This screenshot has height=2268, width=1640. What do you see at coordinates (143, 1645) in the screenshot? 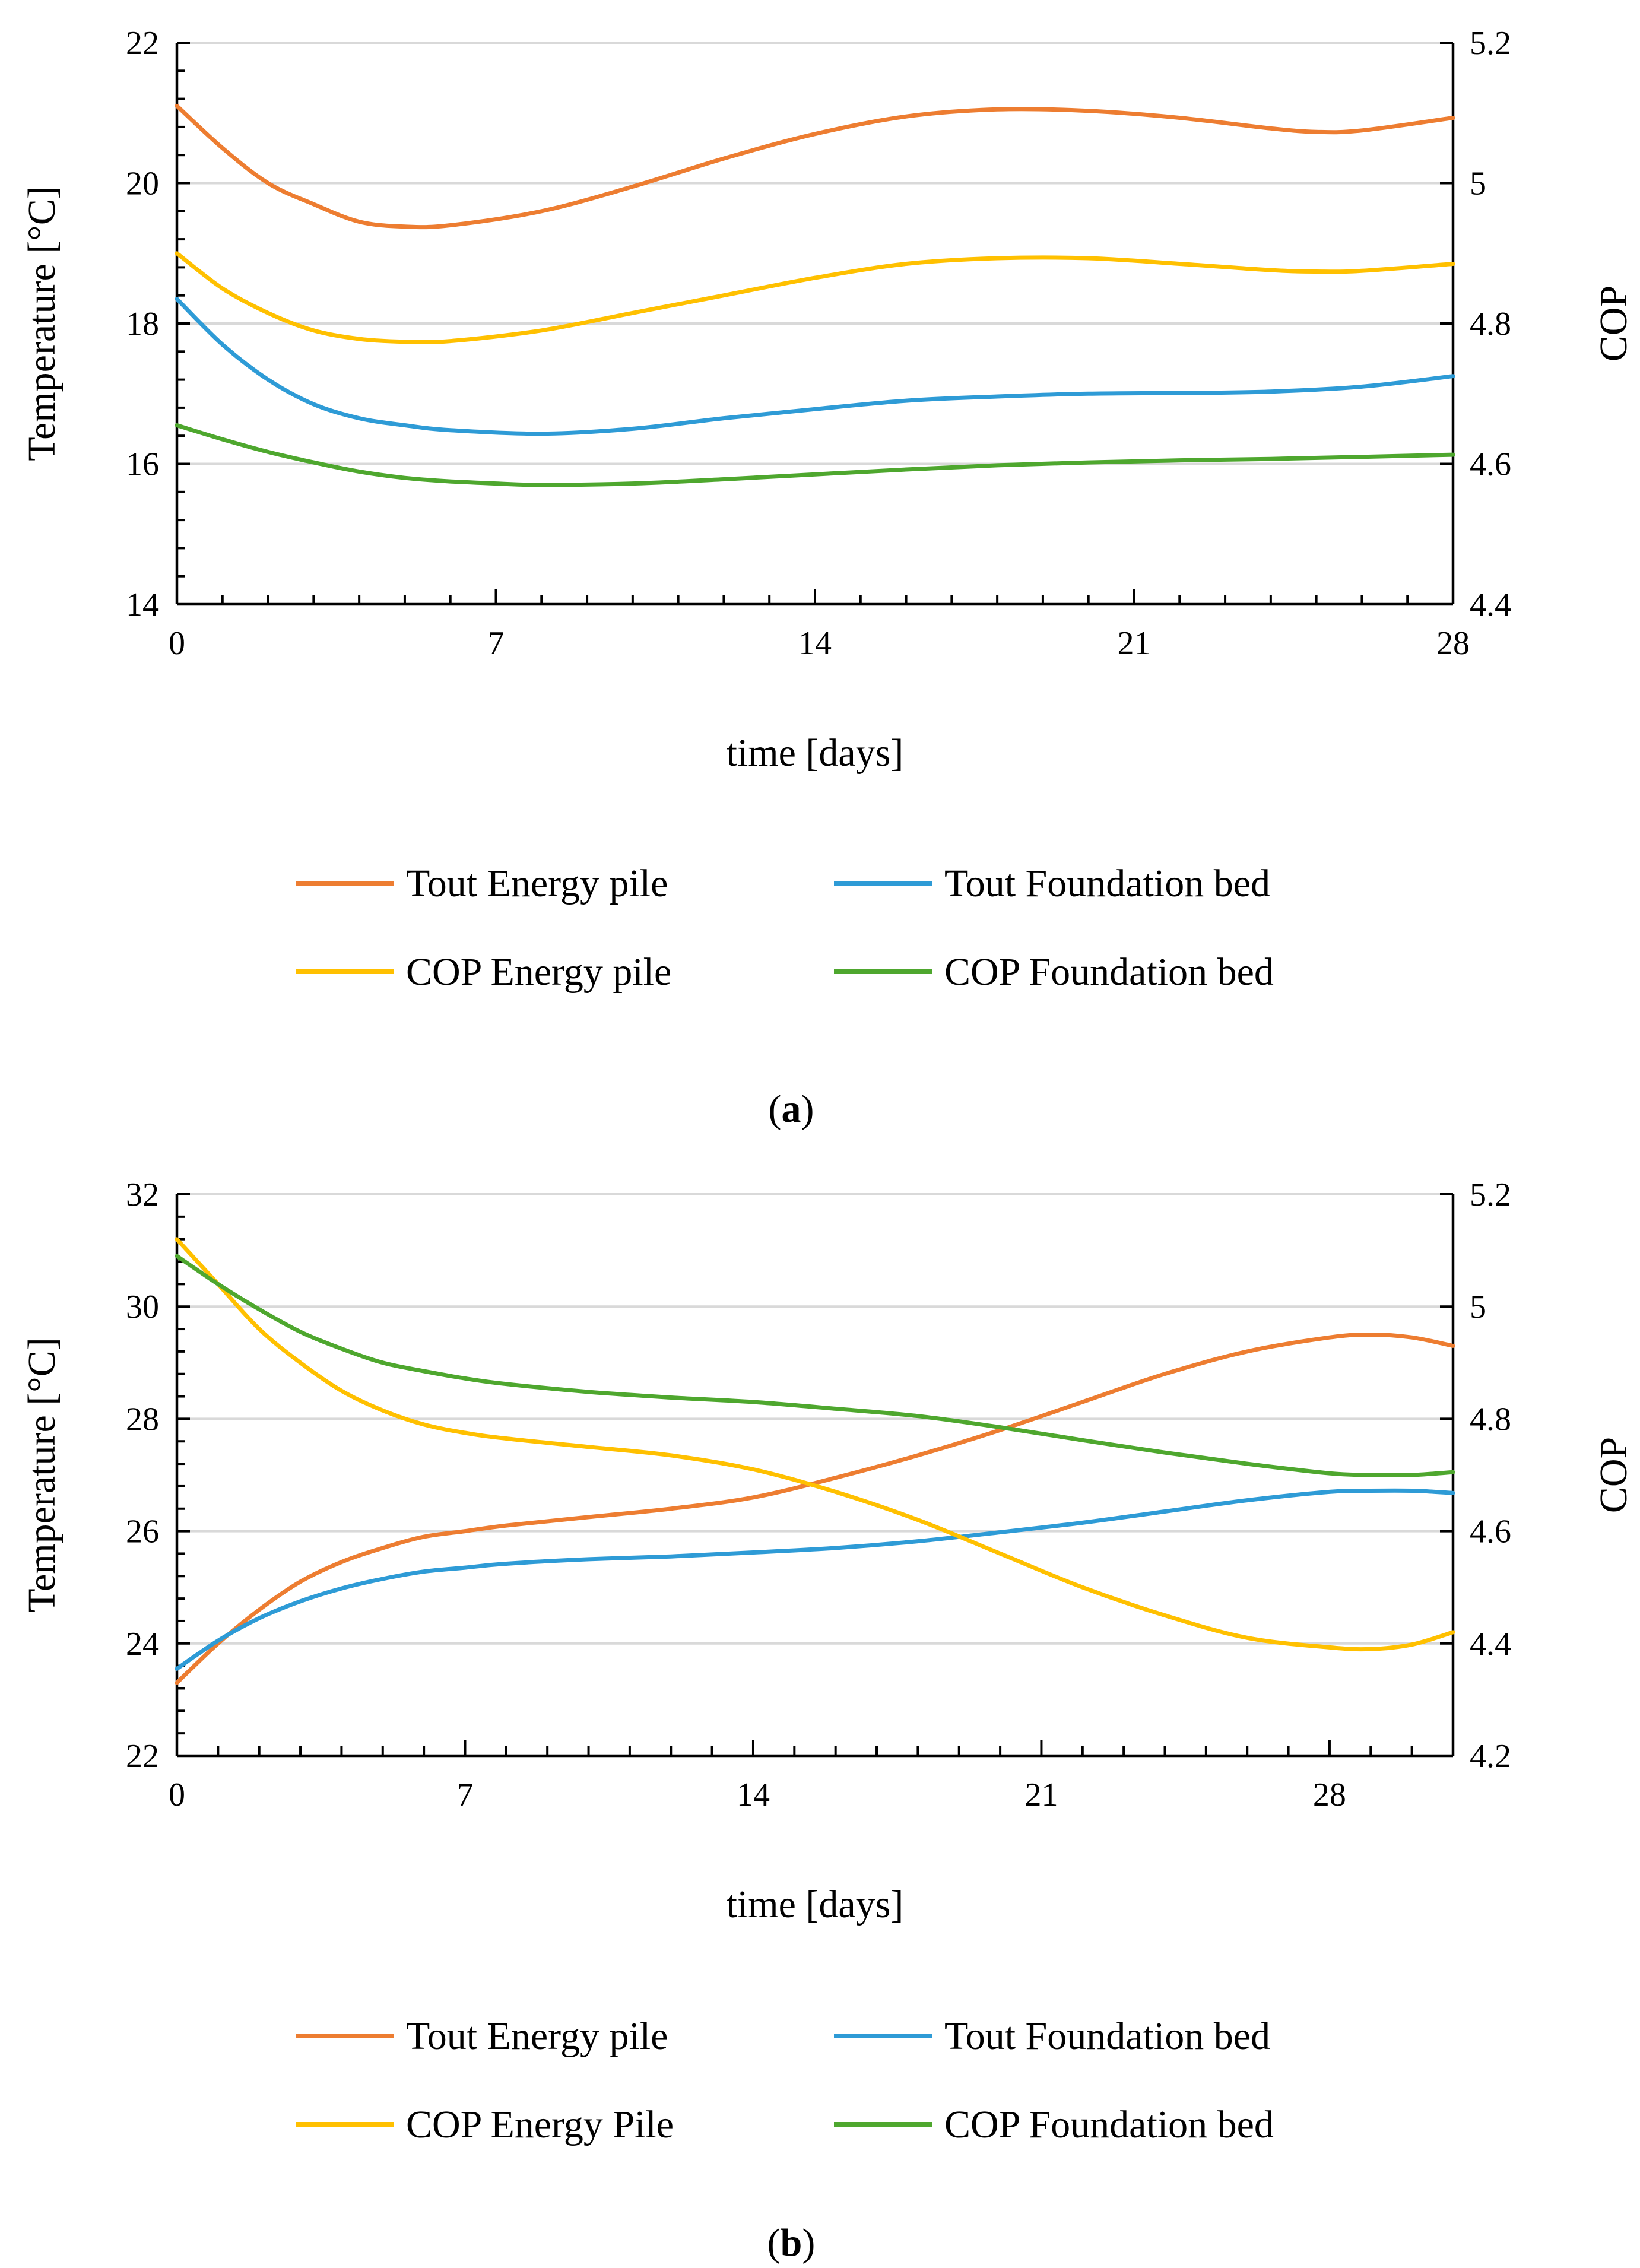
I see `y-tick-label: 24` at bounding box center [143, 1645].